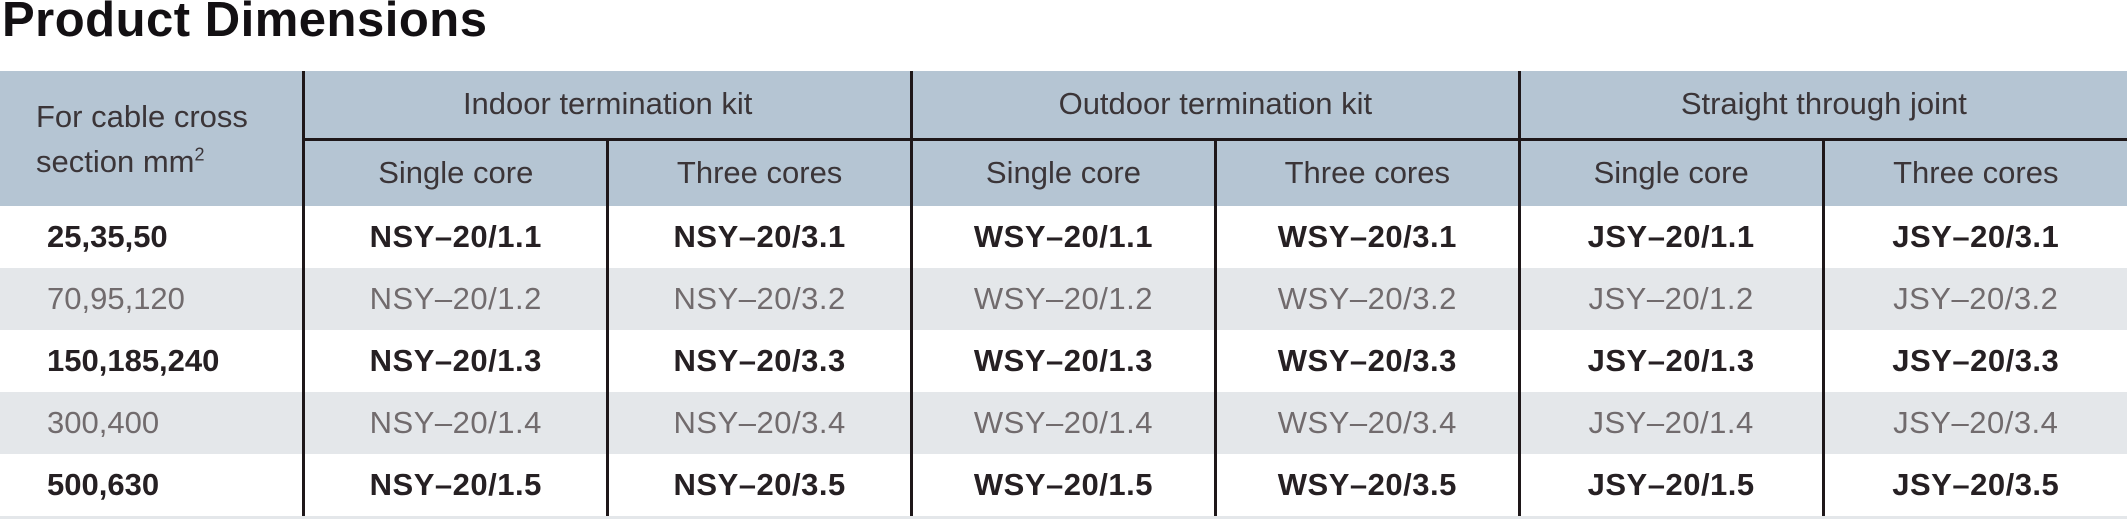 Image resolution: width=2127 pixels, height=519 pixels. I want to click on sub-header-outdoor-single-core: Single core, so click(1063, 172).